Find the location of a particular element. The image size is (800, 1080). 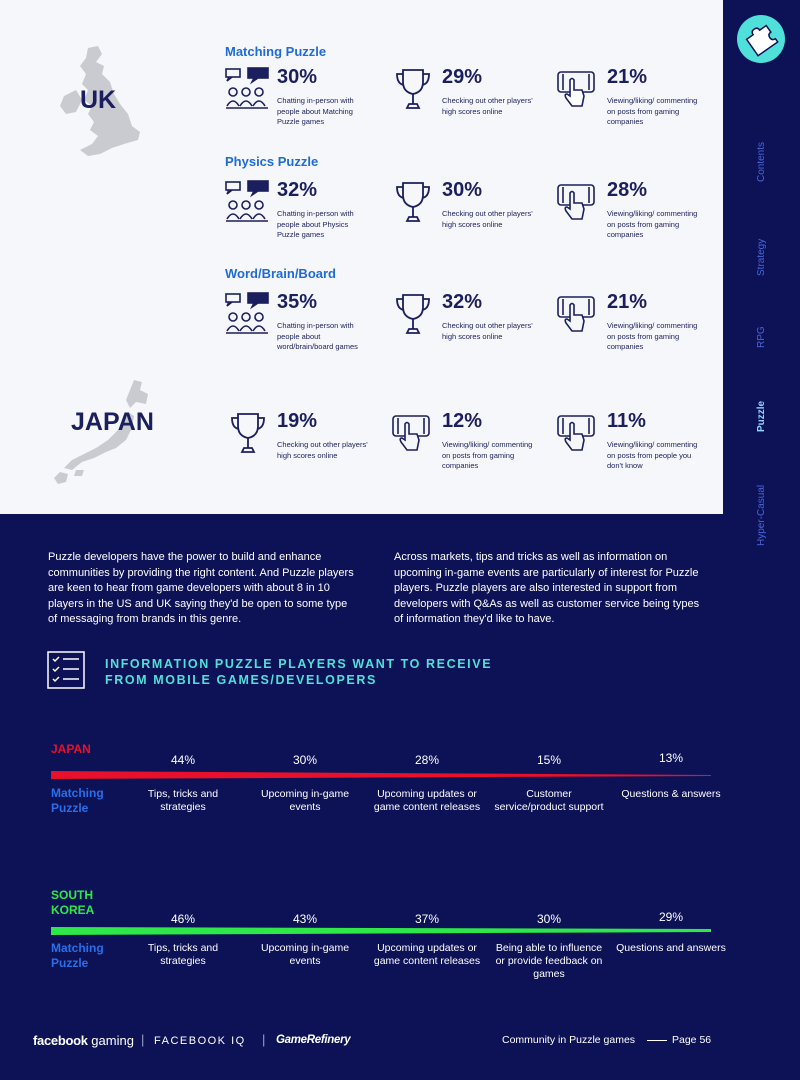

page-number: Page 56 is located at coordinates (692, 1040).